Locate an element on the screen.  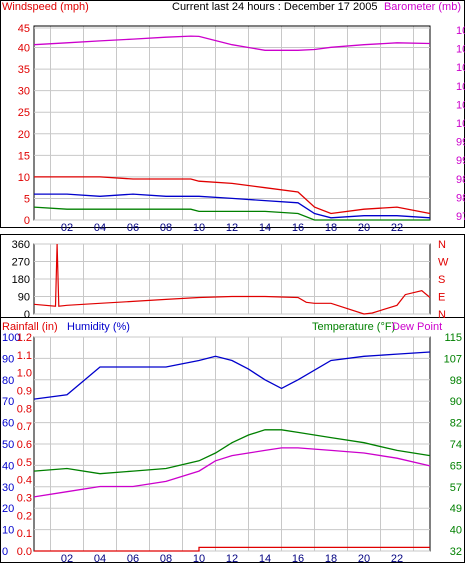
rainfall-tick-label: 1.2 is located at coordinates (24, 338).